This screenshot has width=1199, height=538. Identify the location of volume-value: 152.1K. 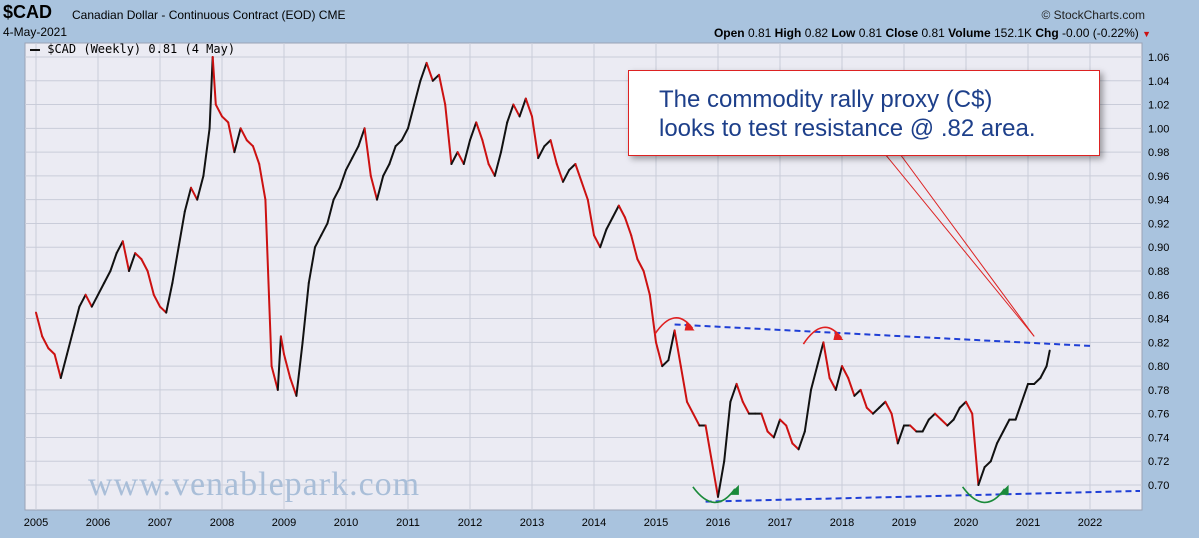
(1013, 33).